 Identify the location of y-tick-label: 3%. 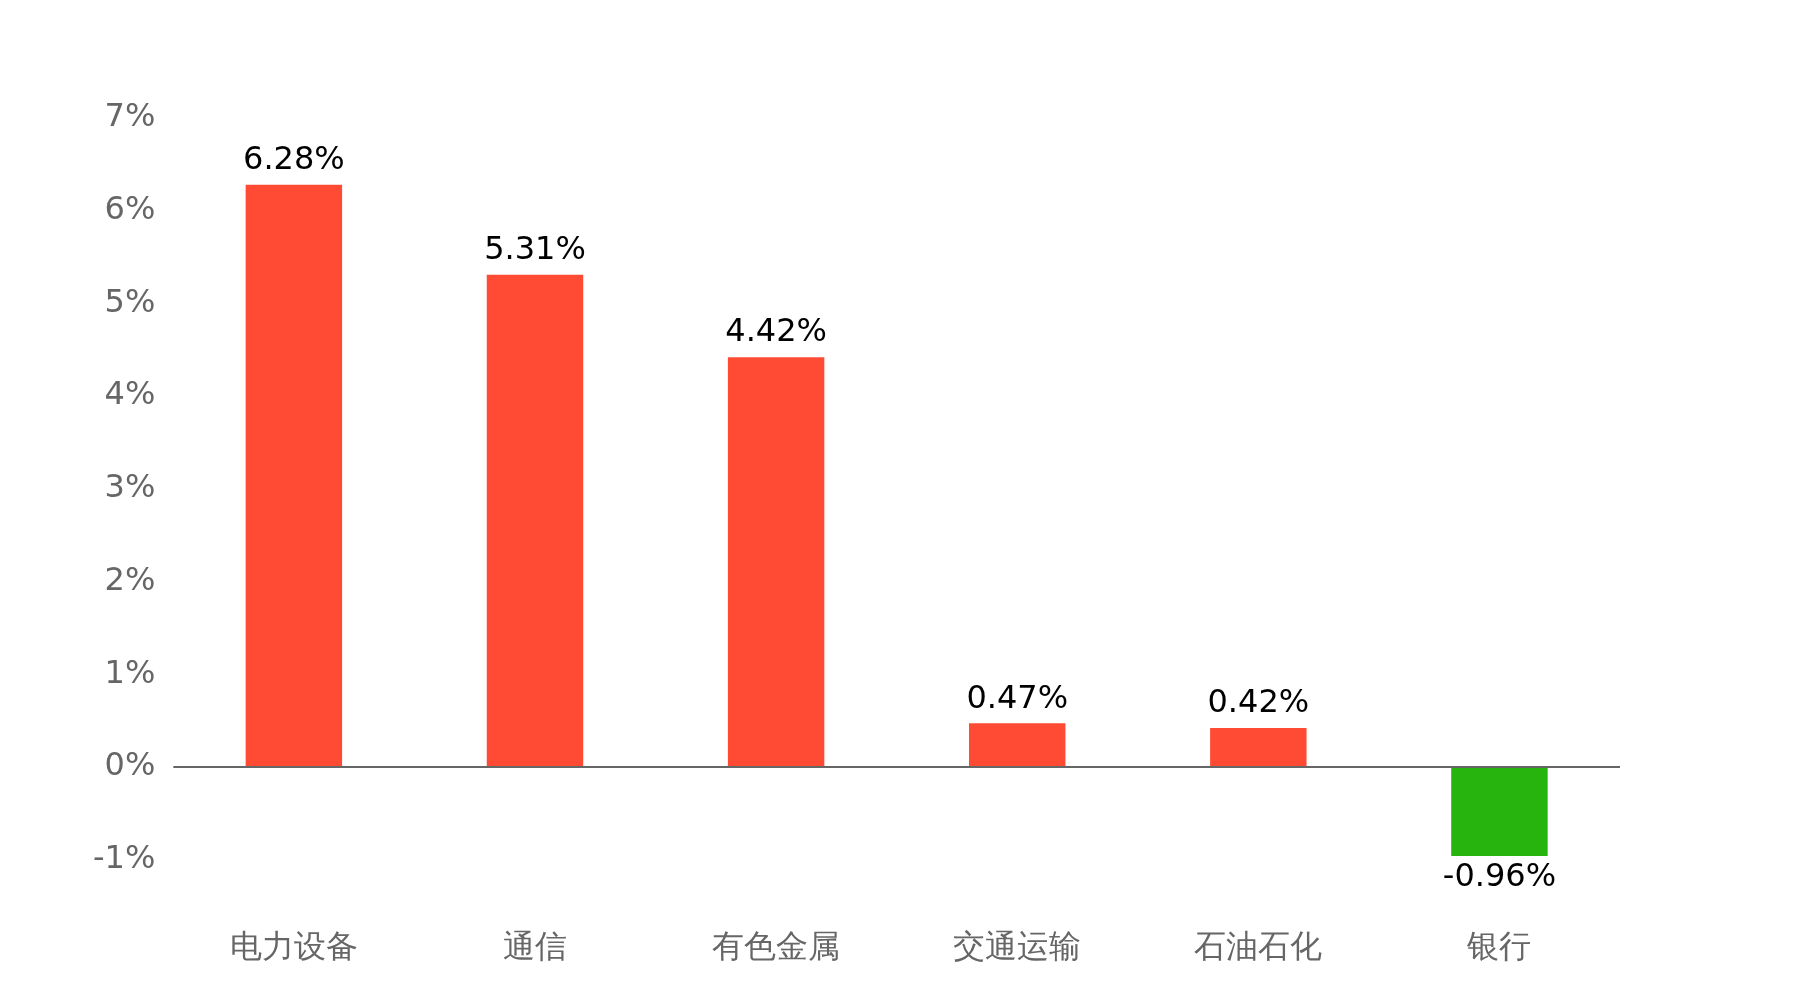
(130, 486).